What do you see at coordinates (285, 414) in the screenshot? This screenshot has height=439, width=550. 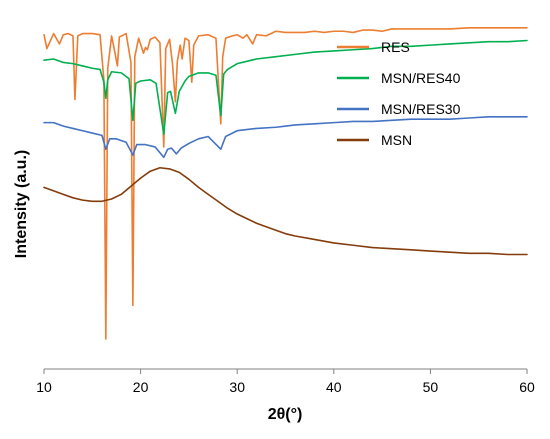 I see `x-axis-title: 2θ(°)` at bounding box center [285, 414].